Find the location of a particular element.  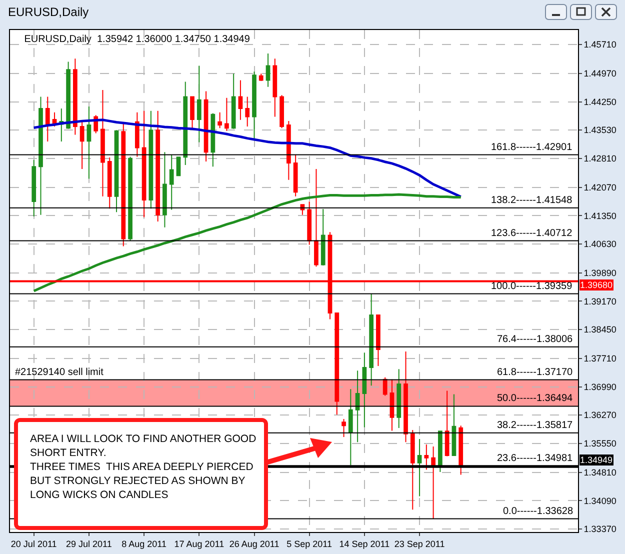

chart-title: EURUSD,Daily is located at coordinates (48, 12).